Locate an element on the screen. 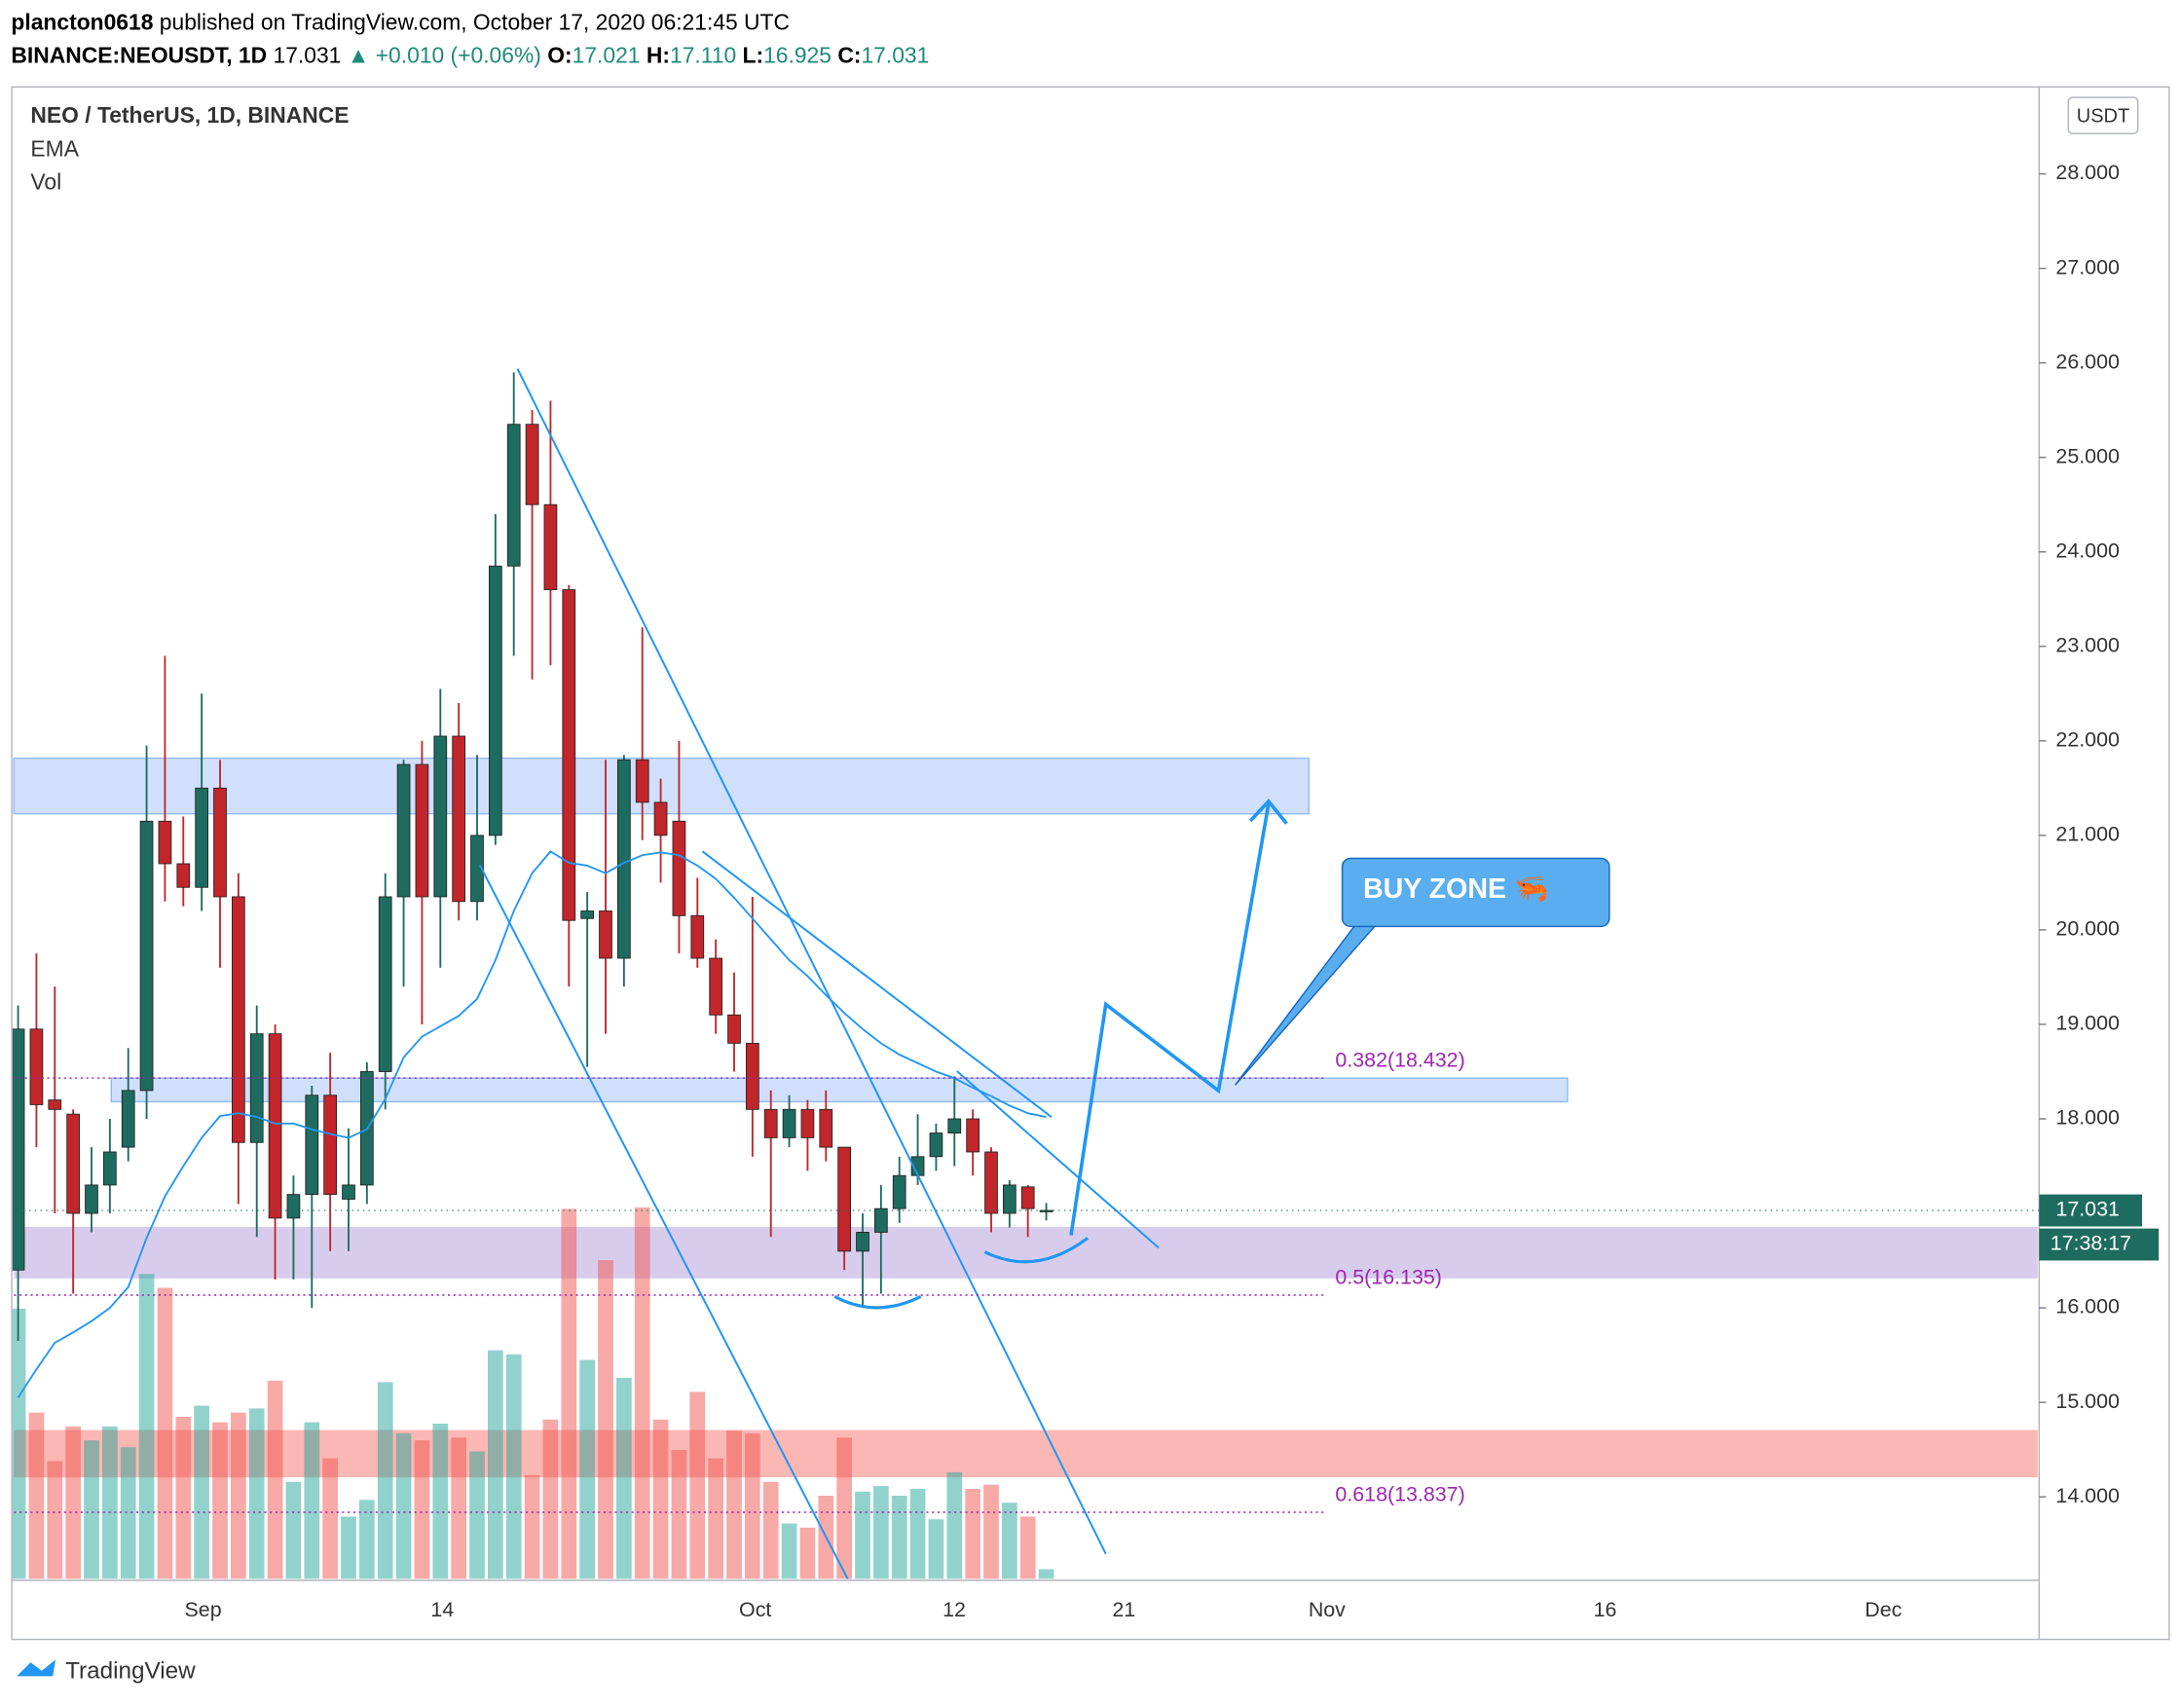  y-tick-label: 16.000 is located at coordinates (2087, 1306).